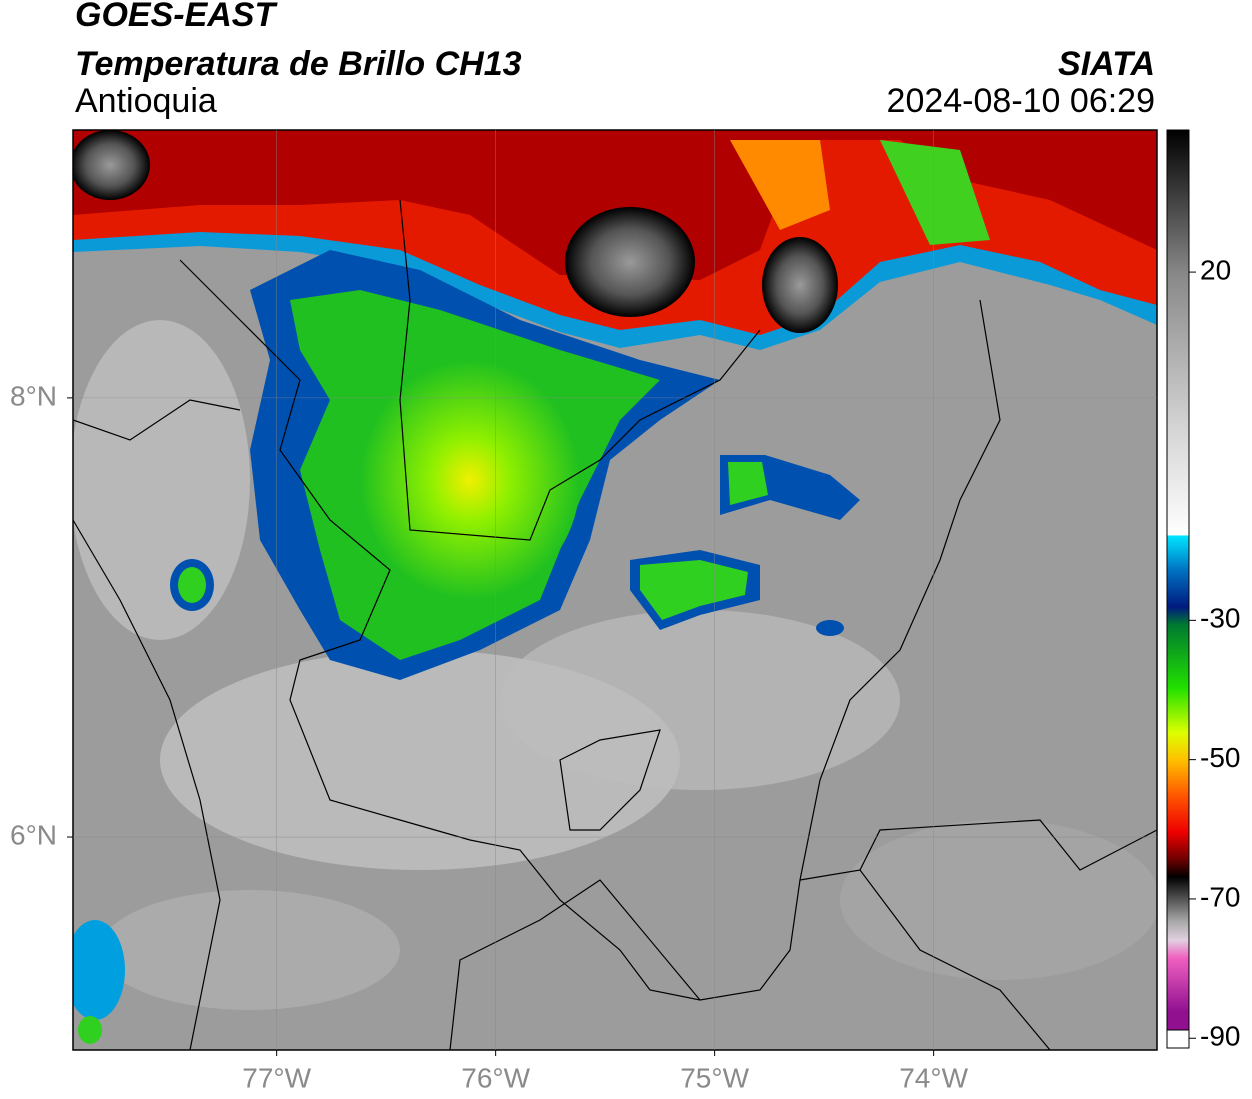 This screenshot has height=1099, width=1252. I want to click on source: SIATA, so click(1106, 64).